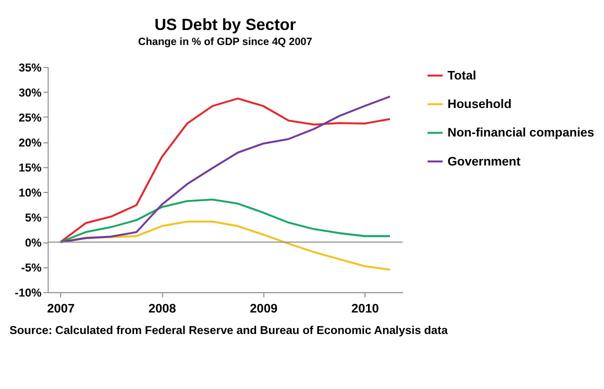 The width and height of the screenshot is (604, 389). What do you see at coordinates (61, 309) in the screenshot?
I see `x-tick-label: 2007` at bounding box center [61, 309].